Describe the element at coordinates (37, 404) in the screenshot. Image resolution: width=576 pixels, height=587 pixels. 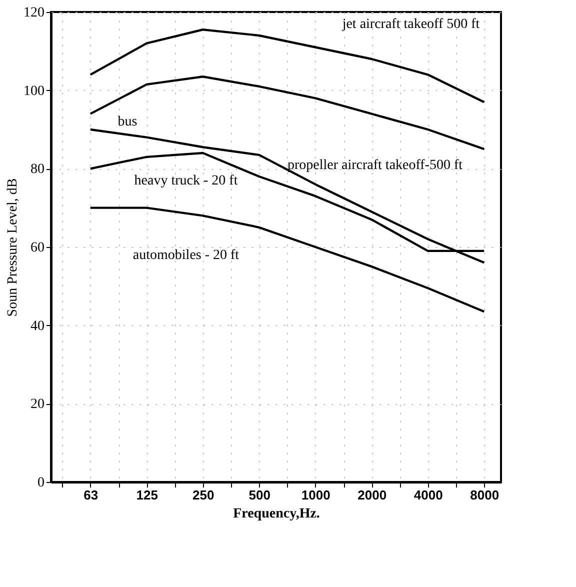
I see `y-tick-label: 20` at that location.